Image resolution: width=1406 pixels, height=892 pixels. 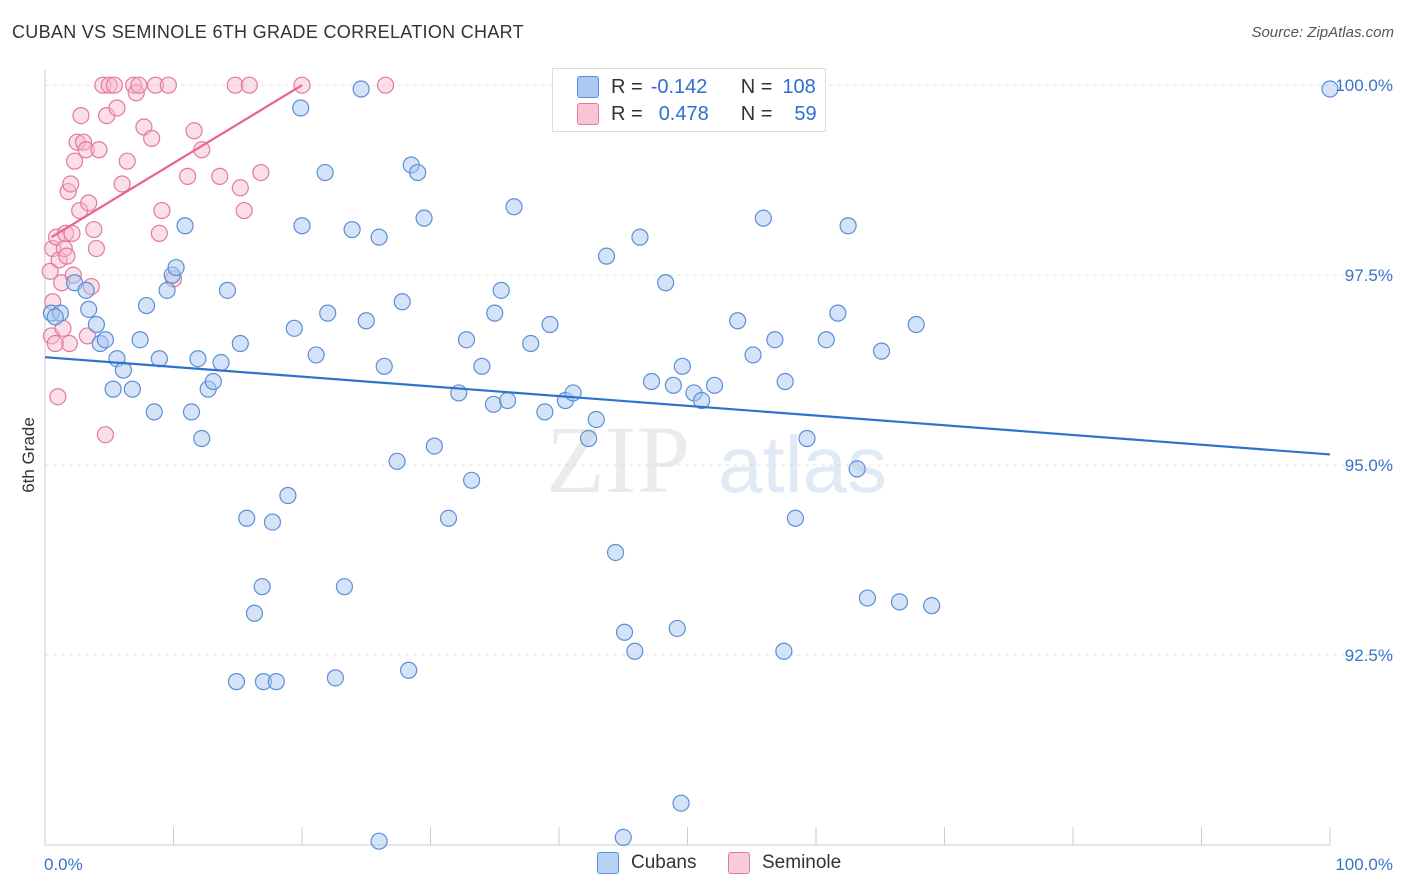 I want to click on legend-item-seminole: Seminole, so click(x=784, y=863).